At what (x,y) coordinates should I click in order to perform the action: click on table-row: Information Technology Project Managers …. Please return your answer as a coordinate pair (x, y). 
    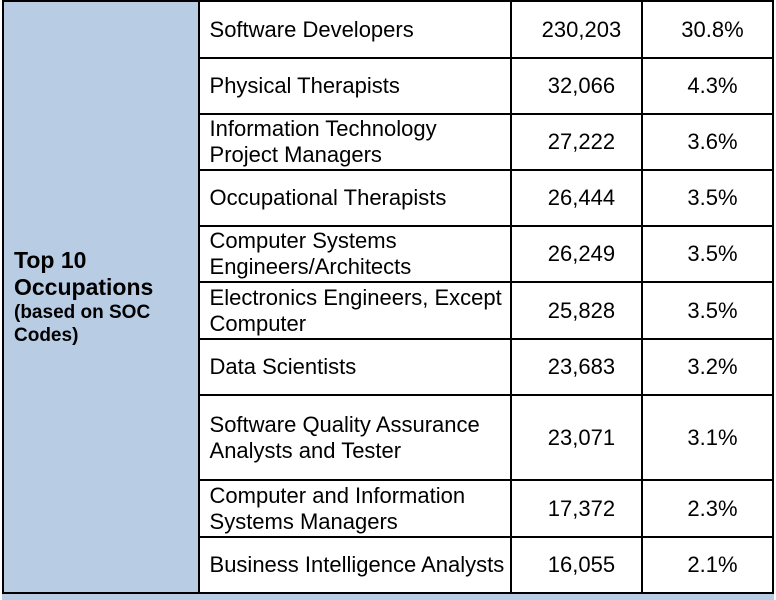
    Looking at the image, I should click on (389, 142).